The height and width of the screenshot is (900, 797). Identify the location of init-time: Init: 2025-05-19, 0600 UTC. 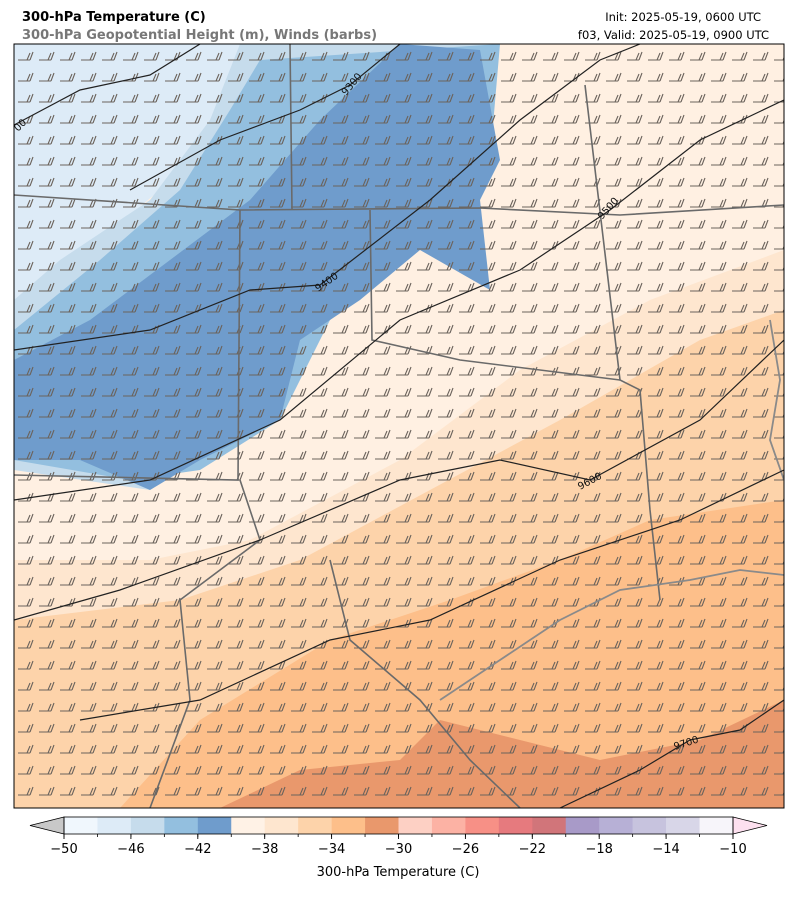
(683, 17).